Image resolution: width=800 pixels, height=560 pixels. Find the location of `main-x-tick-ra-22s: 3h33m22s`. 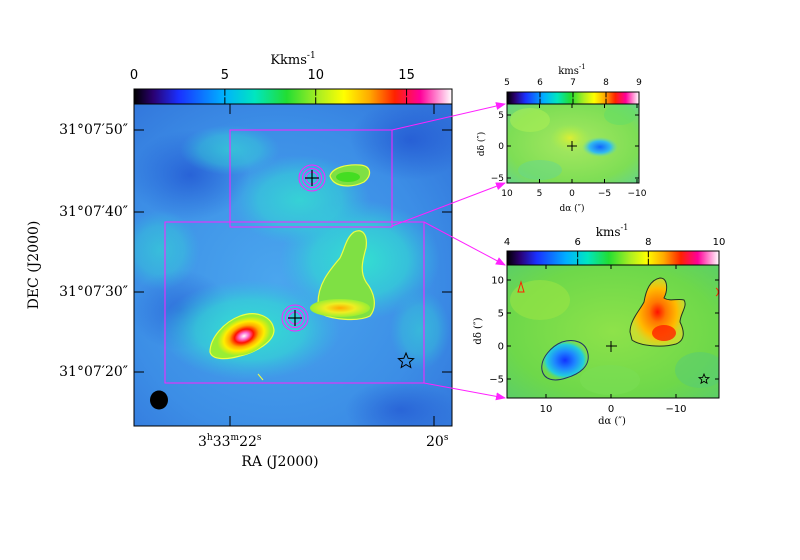

main-x-tick-ra-22s: 3h33m22s is located at coordinates (230, 441).